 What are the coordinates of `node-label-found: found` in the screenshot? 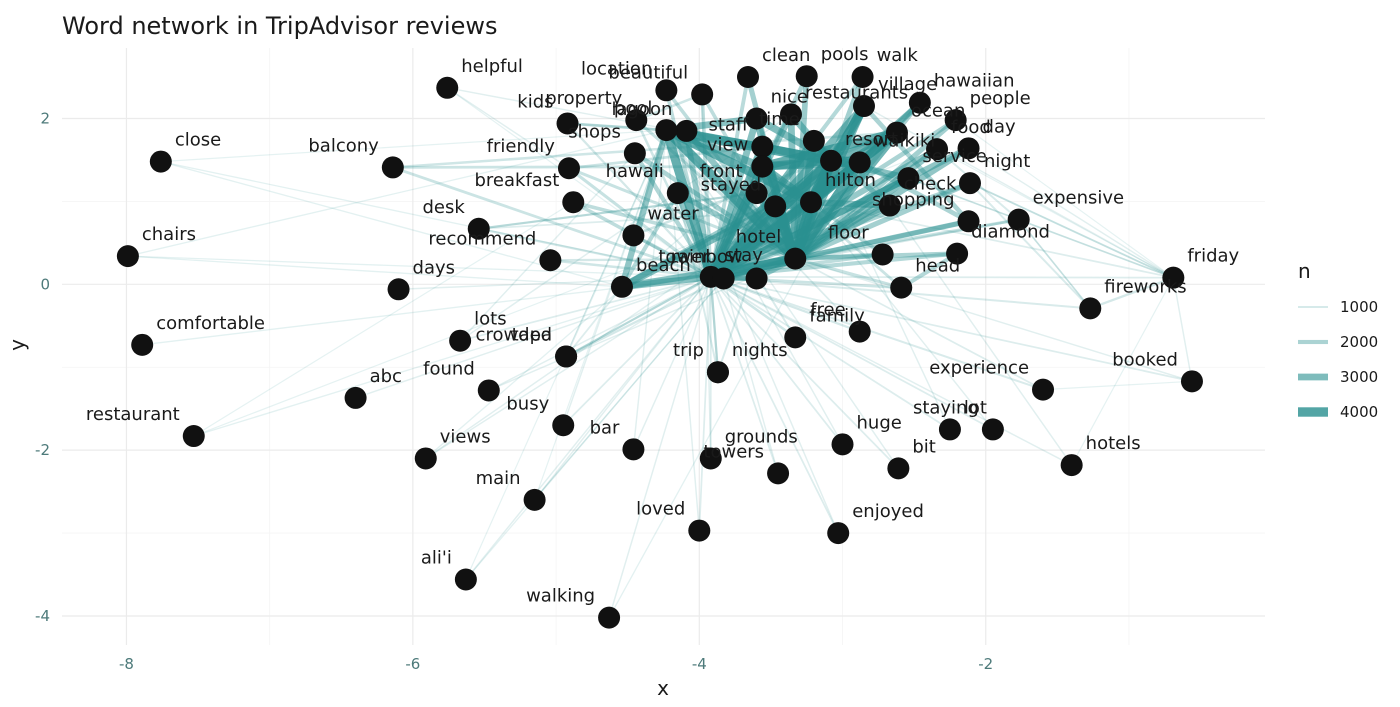 It's located at (449, 368).